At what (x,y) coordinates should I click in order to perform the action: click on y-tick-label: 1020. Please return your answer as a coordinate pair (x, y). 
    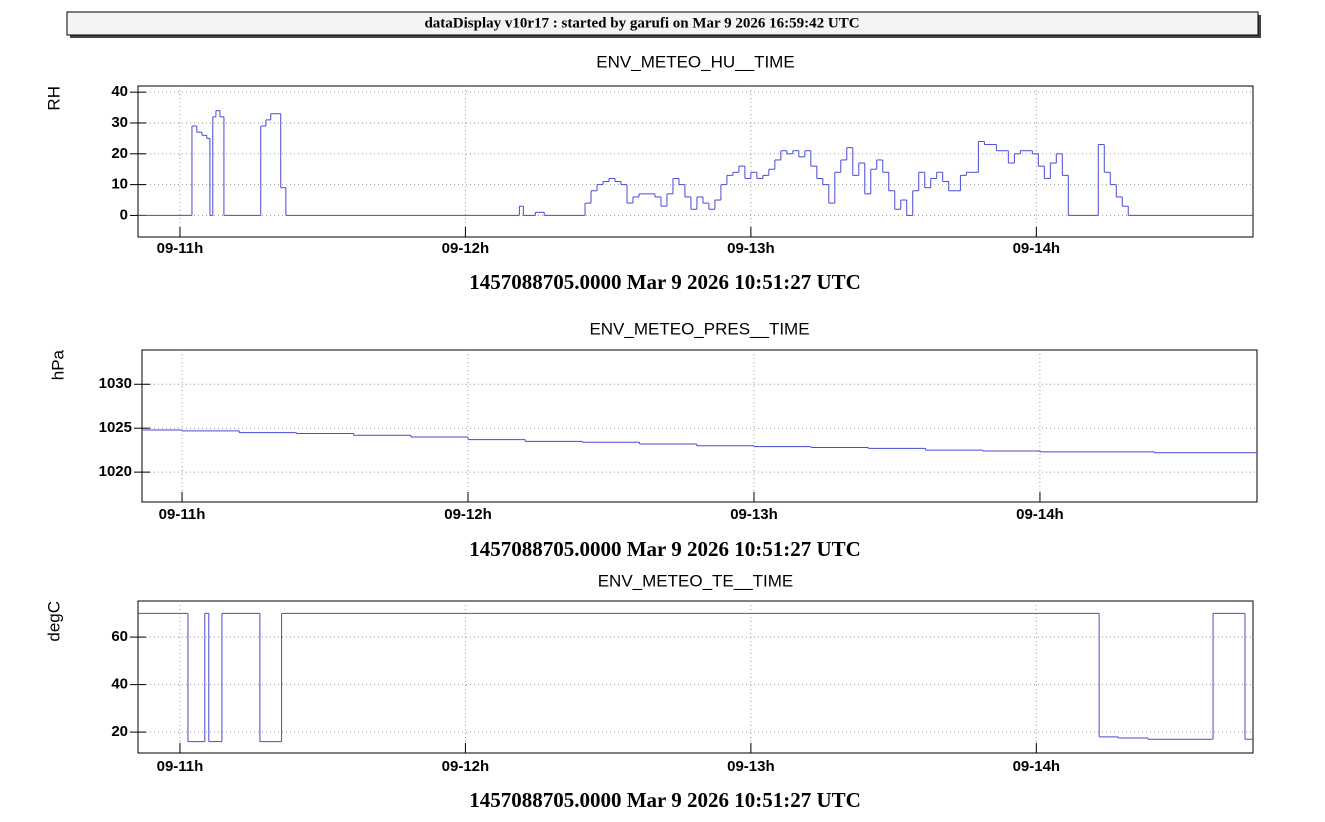
    Looking at the image, I should click on (115, 471).